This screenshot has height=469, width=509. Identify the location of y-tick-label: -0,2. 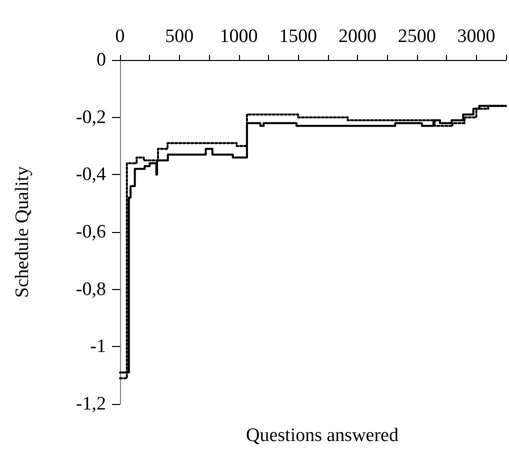
(91, 117).